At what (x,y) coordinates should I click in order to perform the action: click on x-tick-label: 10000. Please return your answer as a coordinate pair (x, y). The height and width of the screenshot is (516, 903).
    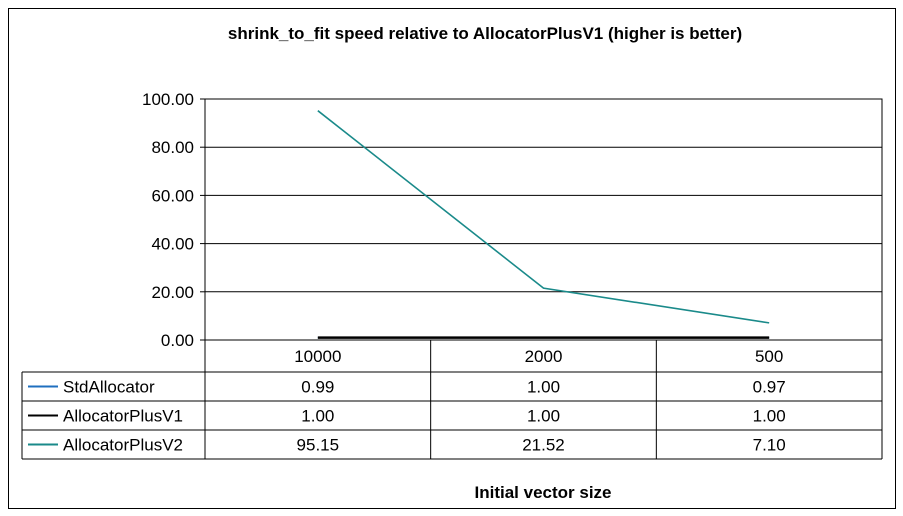
    Looking at the image, I should click on (317, 356).